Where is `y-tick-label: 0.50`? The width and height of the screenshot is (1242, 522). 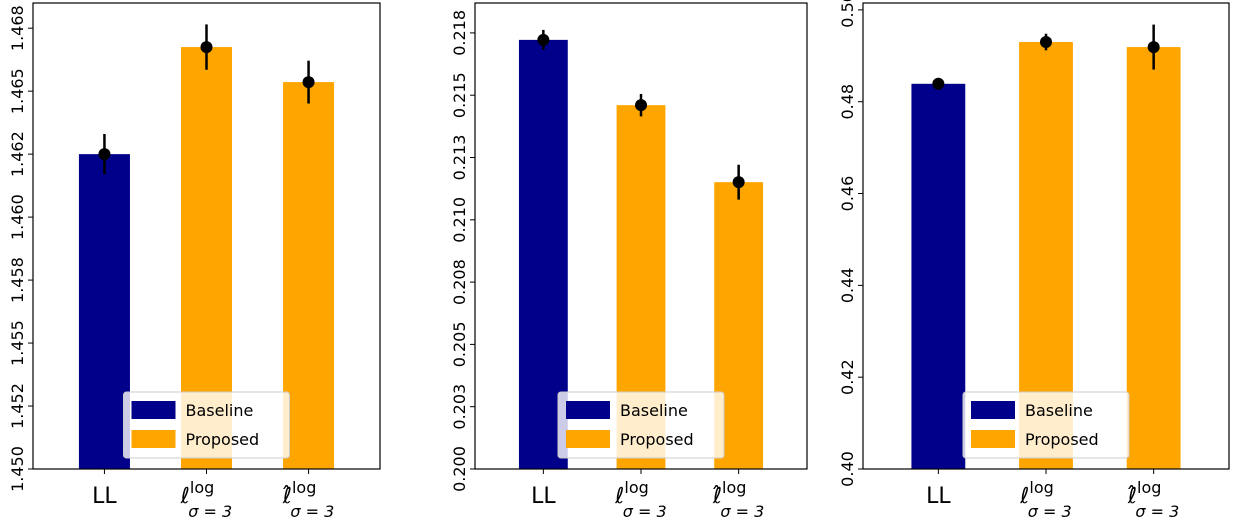 y-tick-label: 0.50 is located at coordinates (847, 14).